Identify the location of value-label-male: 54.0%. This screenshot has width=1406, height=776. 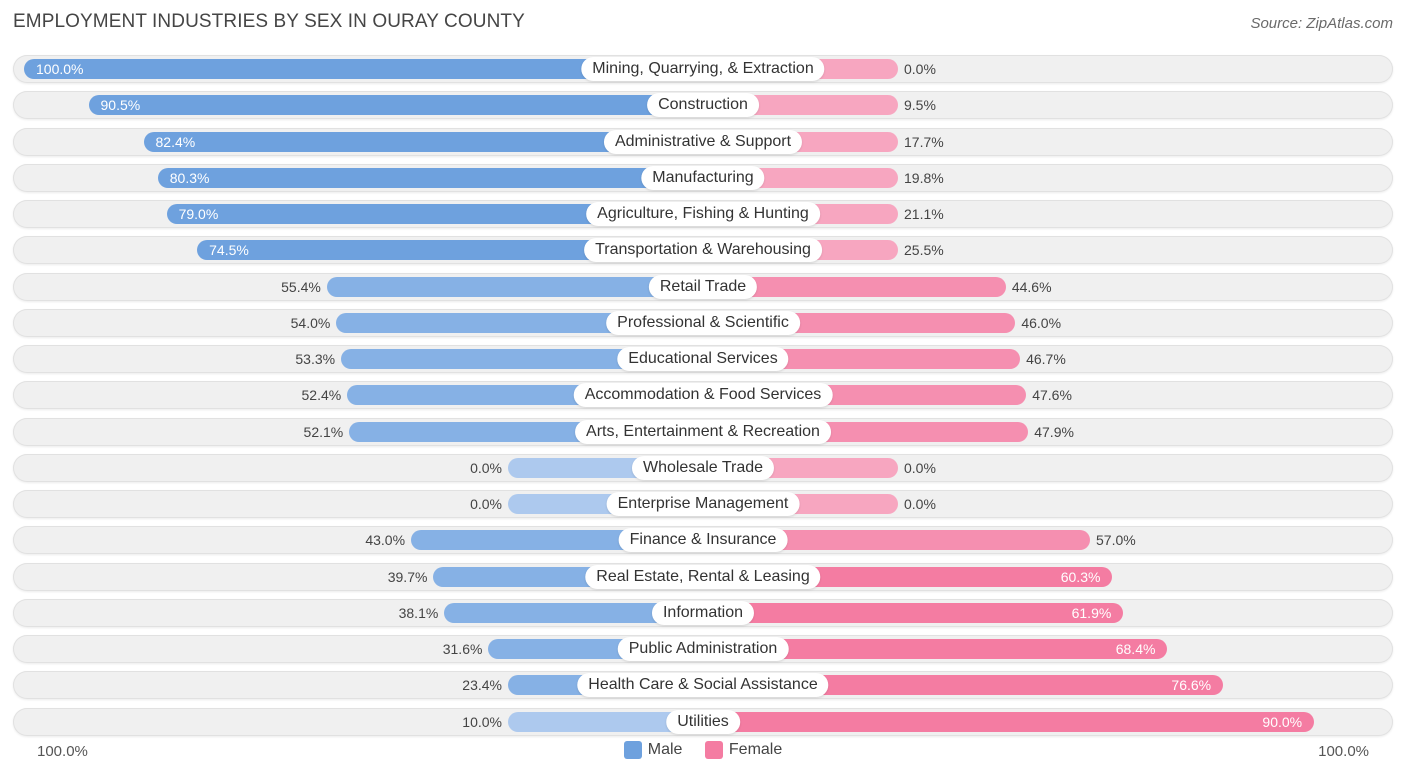
(310, 322).